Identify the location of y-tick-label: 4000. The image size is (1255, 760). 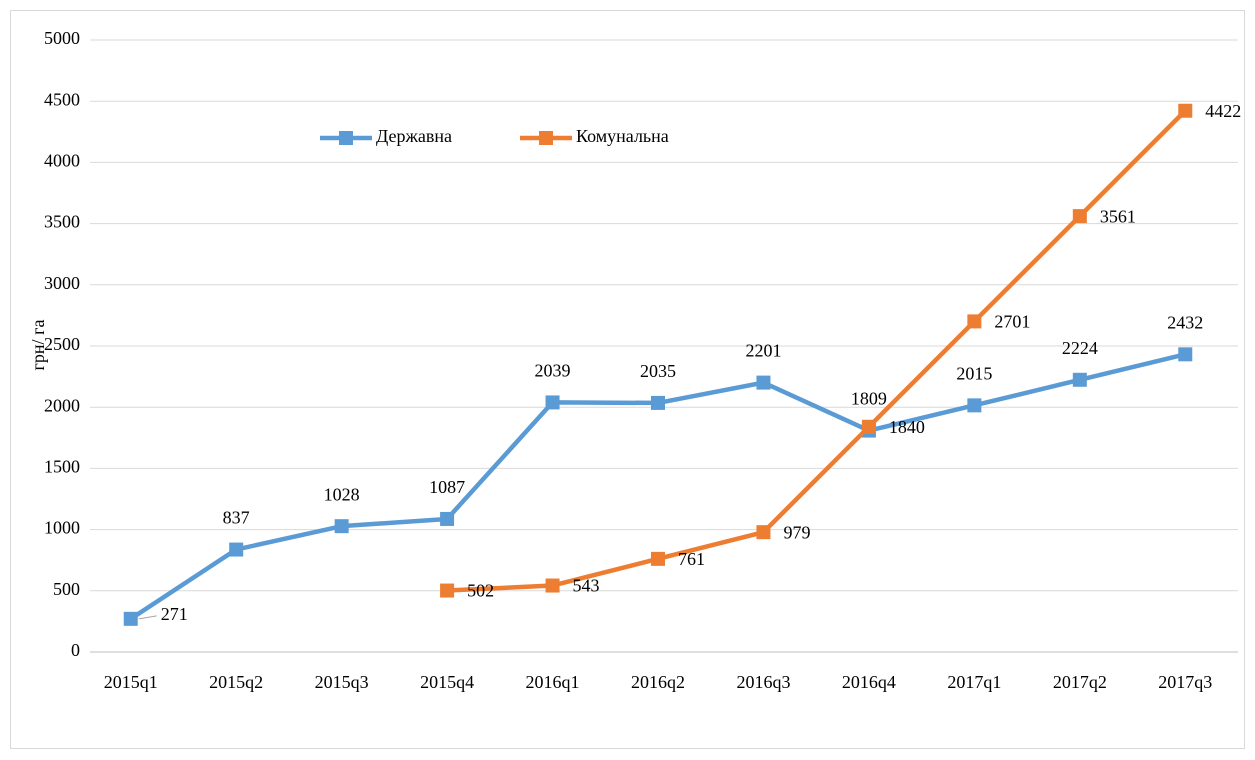
(62, 161).